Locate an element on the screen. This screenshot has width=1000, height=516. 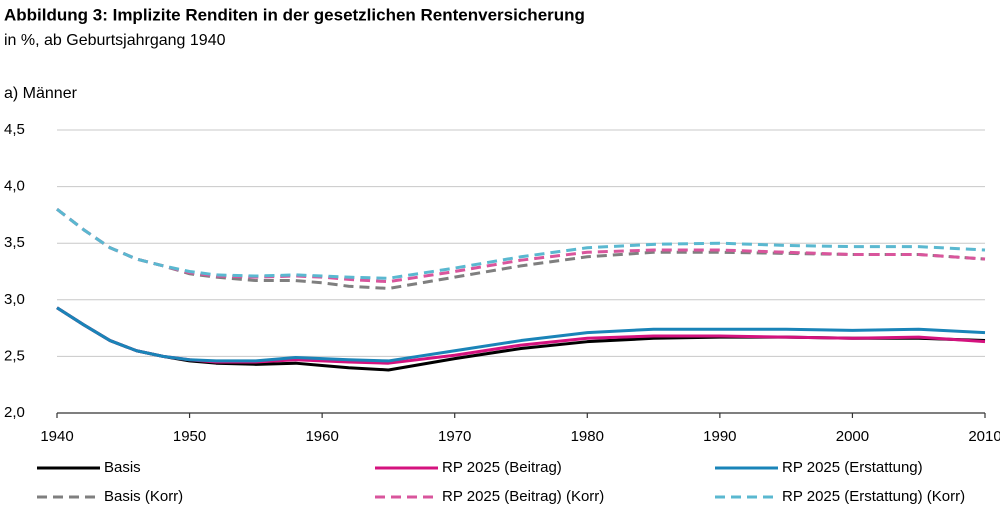
y-tick-label: 4,0 is located at coordinates (14, 186).